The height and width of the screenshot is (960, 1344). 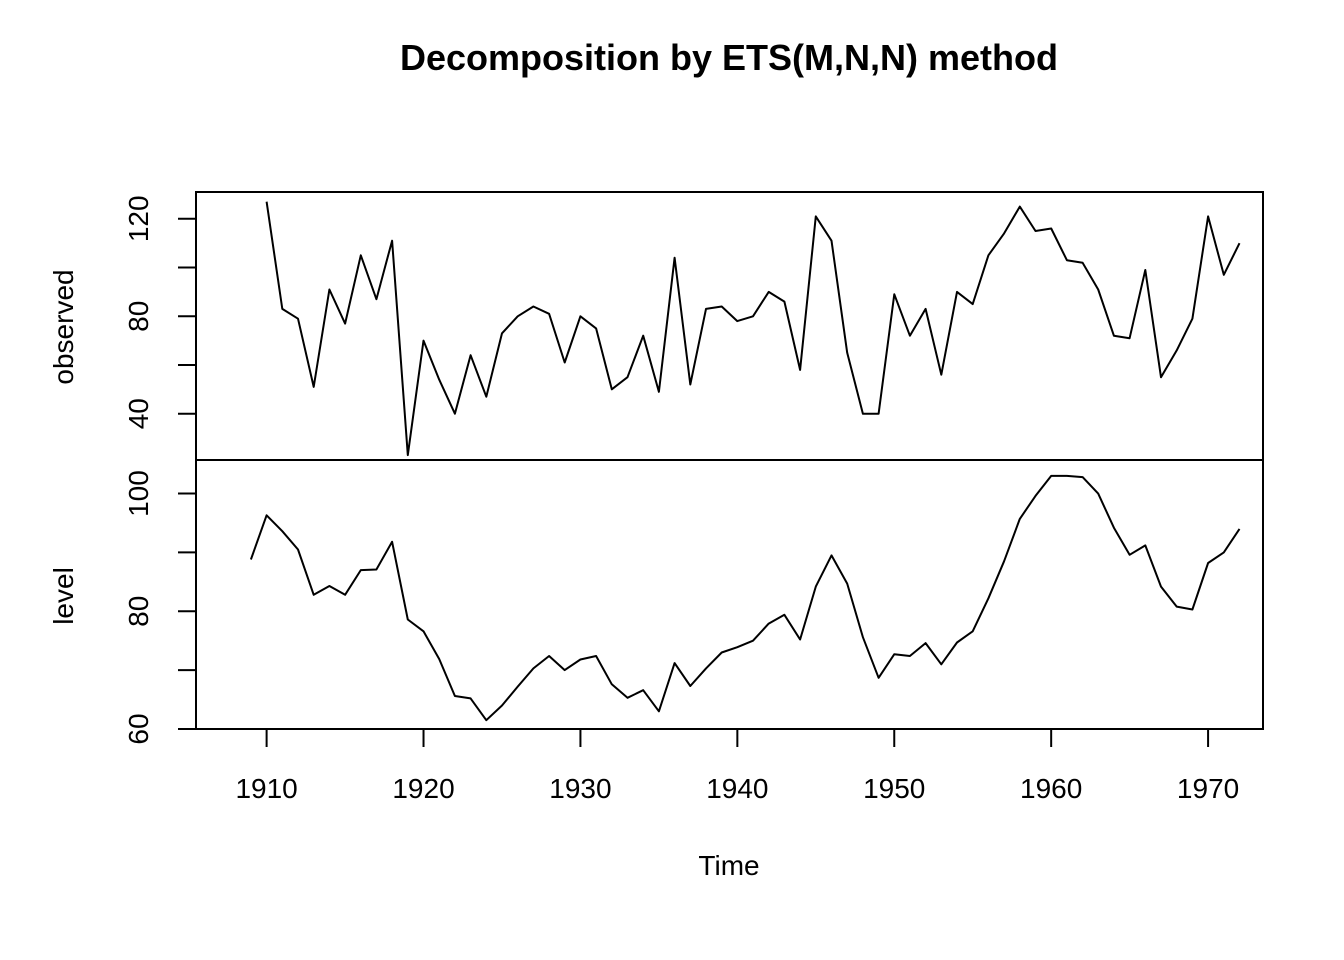 What do you see at coordinates (894, 788) in the screenshot?
I see `x-tick-label: 1950` at bounding box center [894, 788].